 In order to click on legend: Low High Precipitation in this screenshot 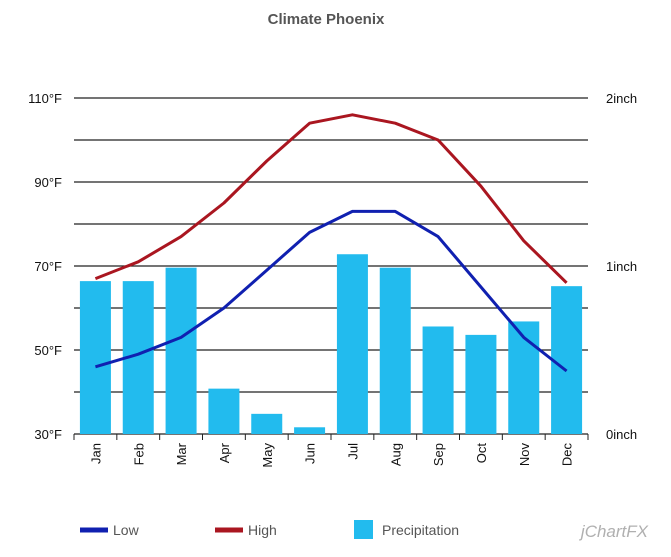, I will do `click(269, 529)`.